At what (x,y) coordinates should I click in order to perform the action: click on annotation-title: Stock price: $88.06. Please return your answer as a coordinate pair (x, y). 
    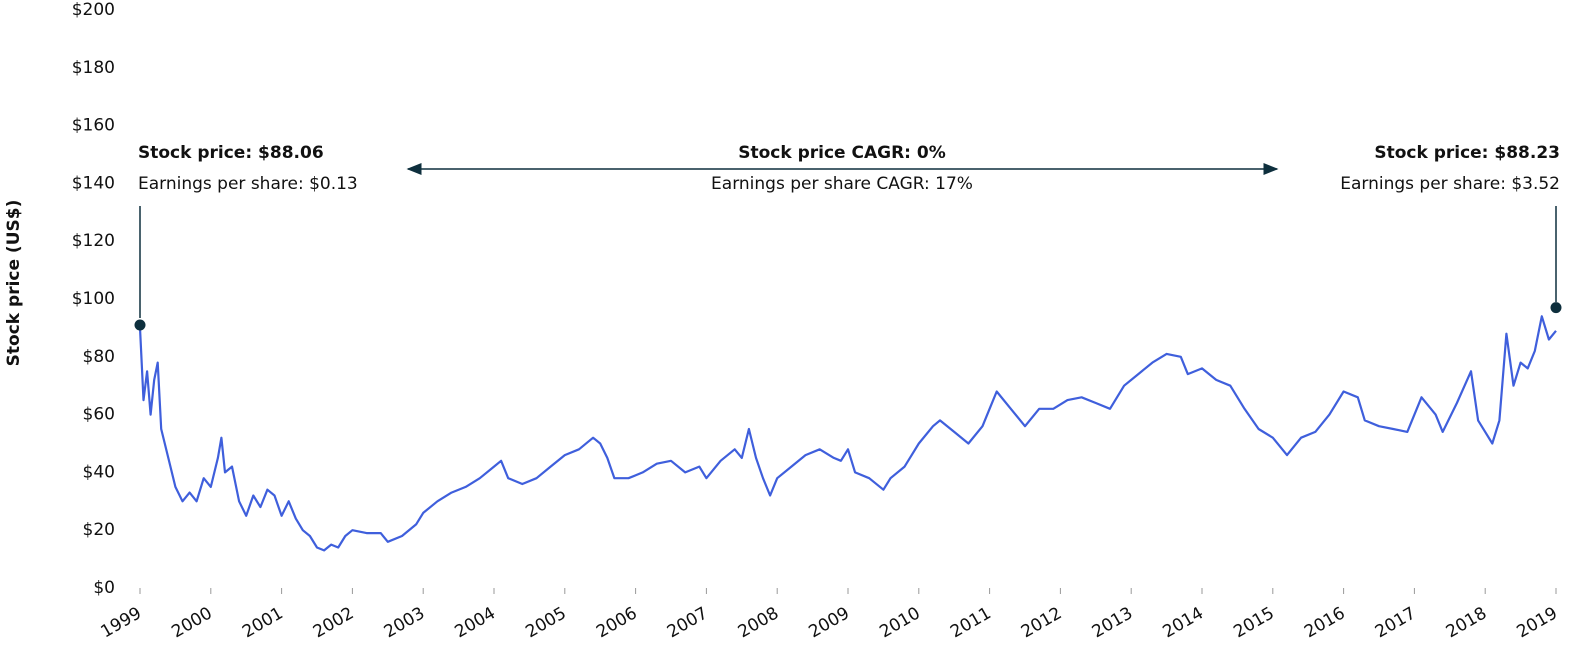
    Looking at the image, I should click on (231, 153).